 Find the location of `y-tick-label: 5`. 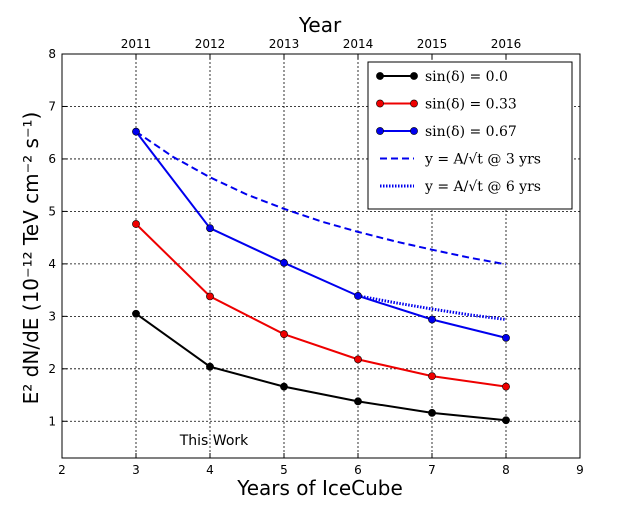

y-tick-label: 5 is located at coordinates (52, 211).